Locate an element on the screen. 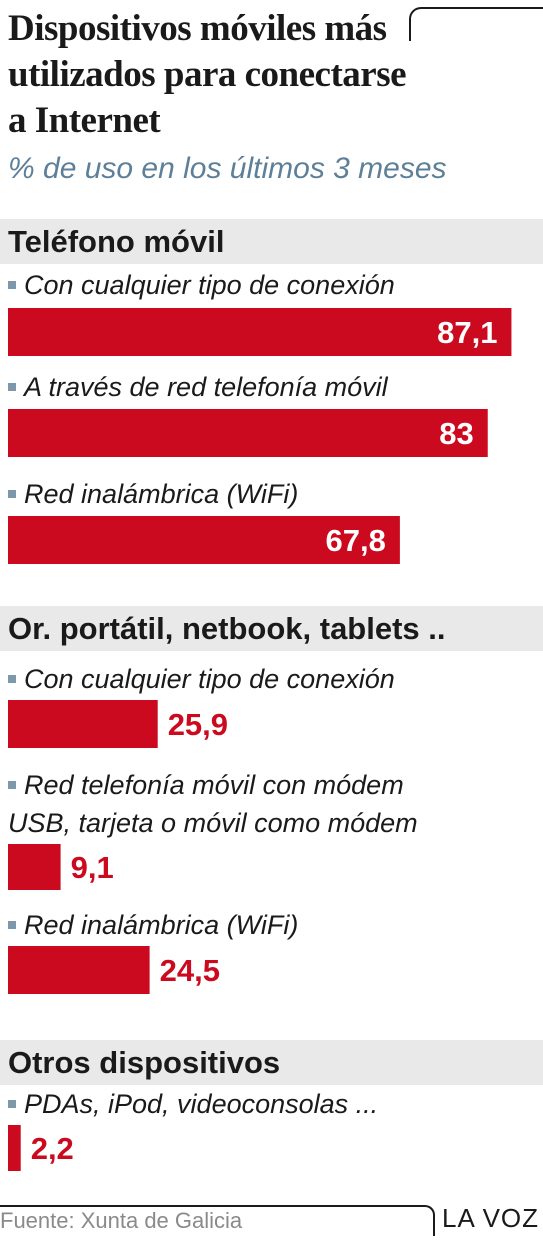 The image size is (543, 1240). bar-value-label: 83 is located at coordinates (456, 433).